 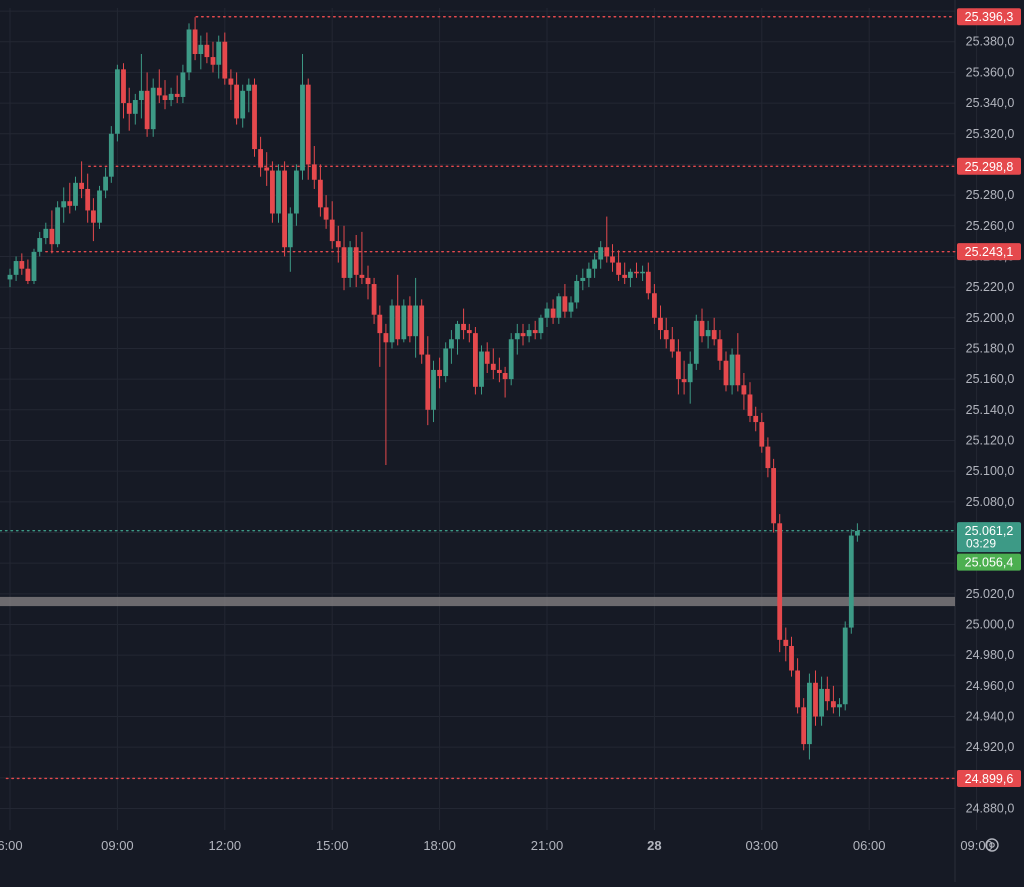 What do you see at coordinates (990, 379) in the screenshot?
I see `price-axis-label: 25.160,0` at bounding box center [990, 379].